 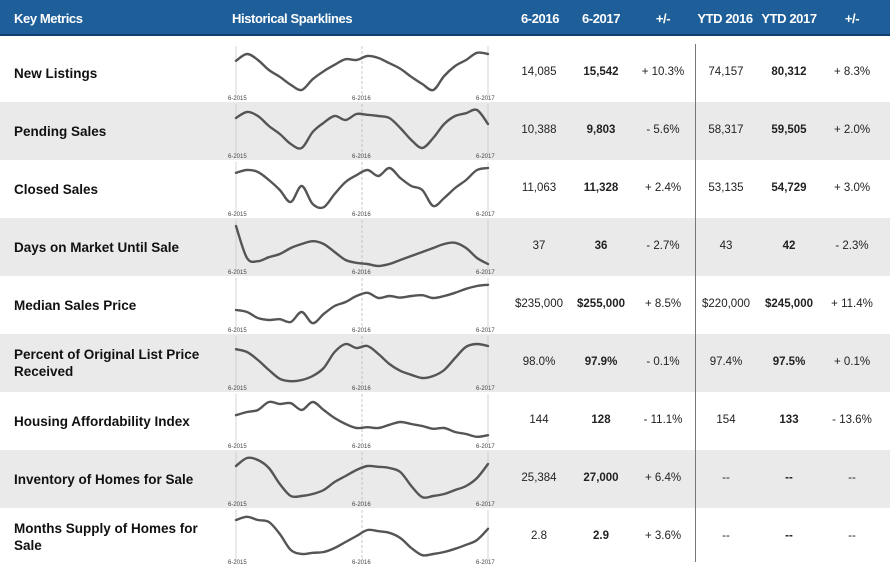 I want to click on value-change: - 2.7%, so click(x=663, y=246).